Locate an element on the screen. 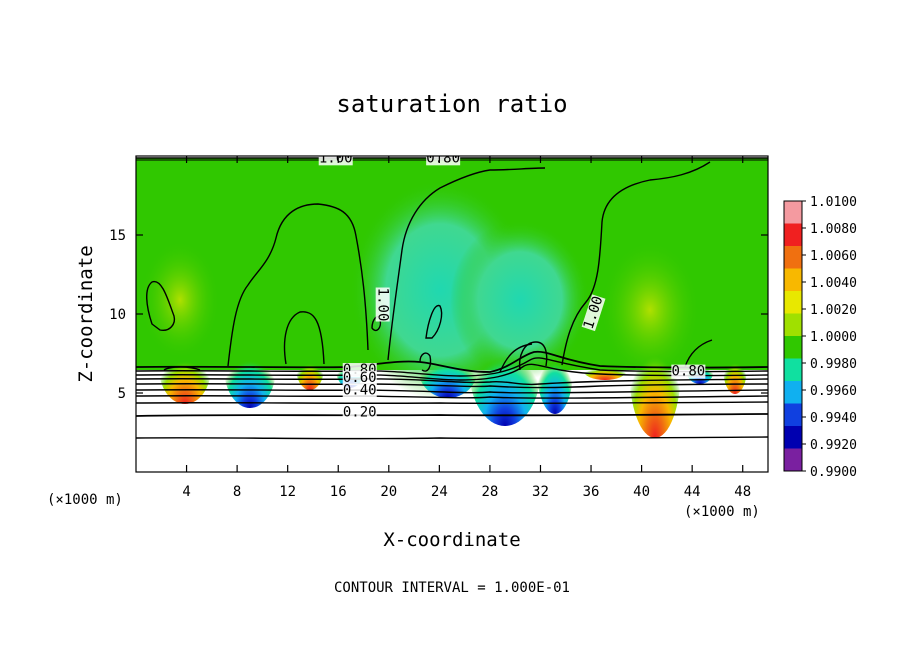 Image resolution: width=904 pixels, height=654 pixels. x-tick-label: 28 is located at coordinates (489, 492).